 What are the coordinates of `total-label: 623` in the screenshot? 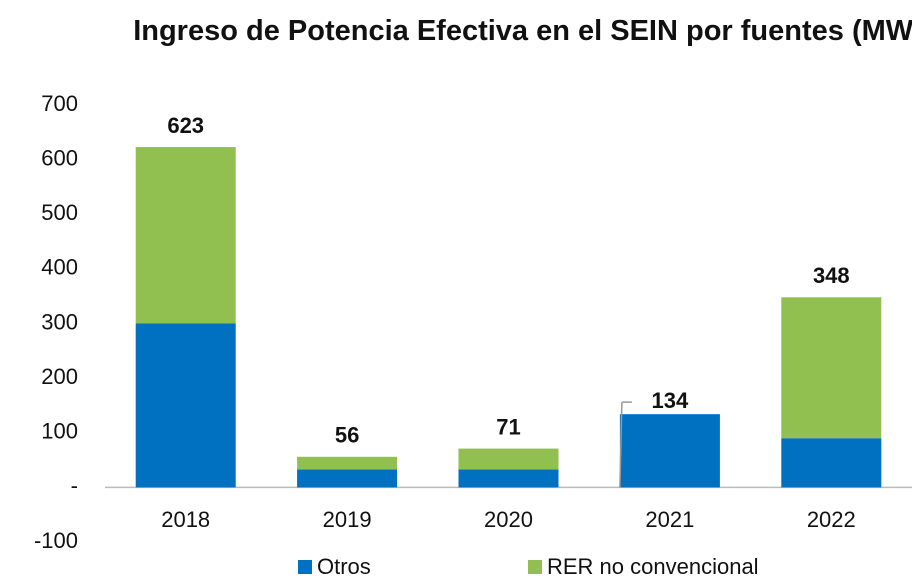 It's located at (185, 125).